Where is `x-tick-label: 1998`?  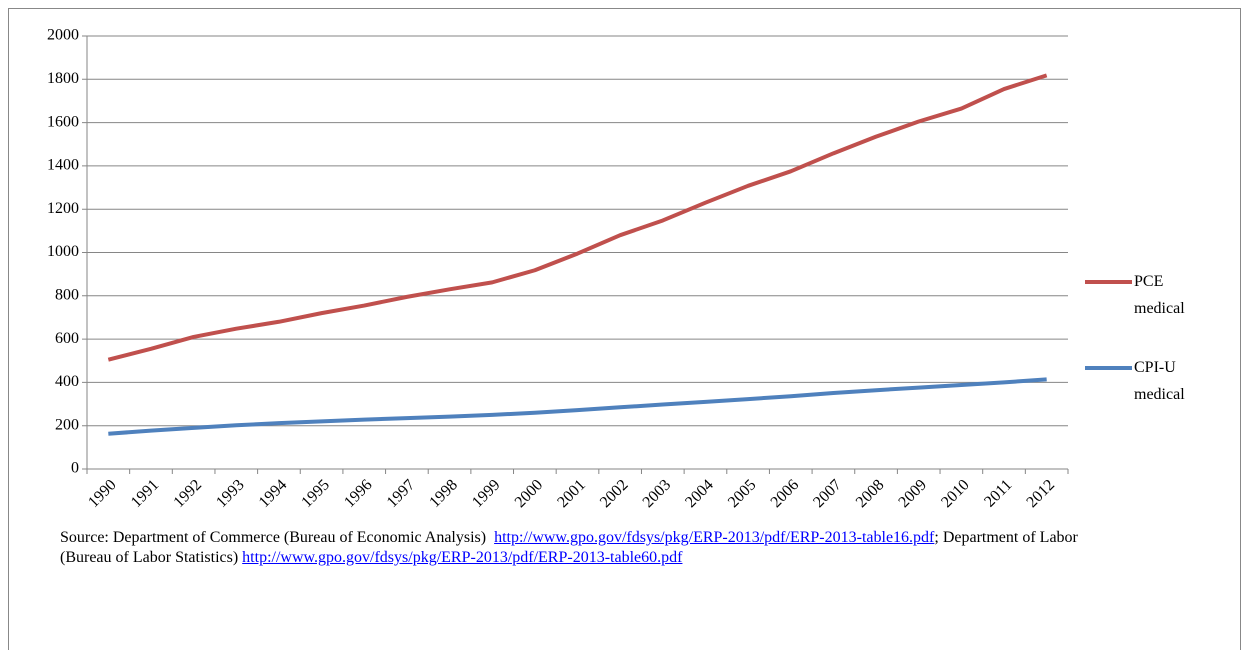
x-tick-label: 1998 is located at coordinates (443, 493).